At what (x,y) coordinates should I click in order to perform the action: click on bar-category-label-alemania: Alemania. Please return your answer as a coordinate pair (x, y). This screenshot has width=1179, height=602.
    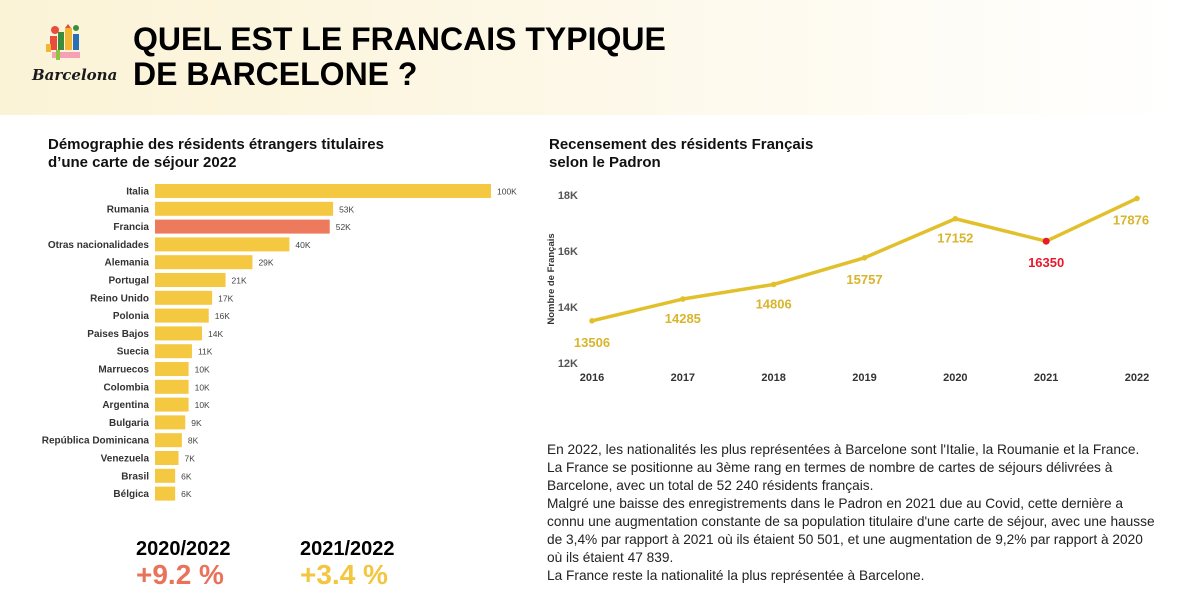
    Looking at the image, I should click on (127, 263).